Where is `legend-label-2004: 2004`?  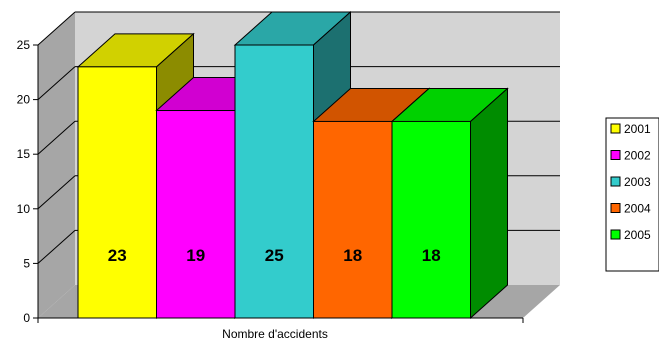 legend-label-2004: 2004 is located at coordinates (637, 209).